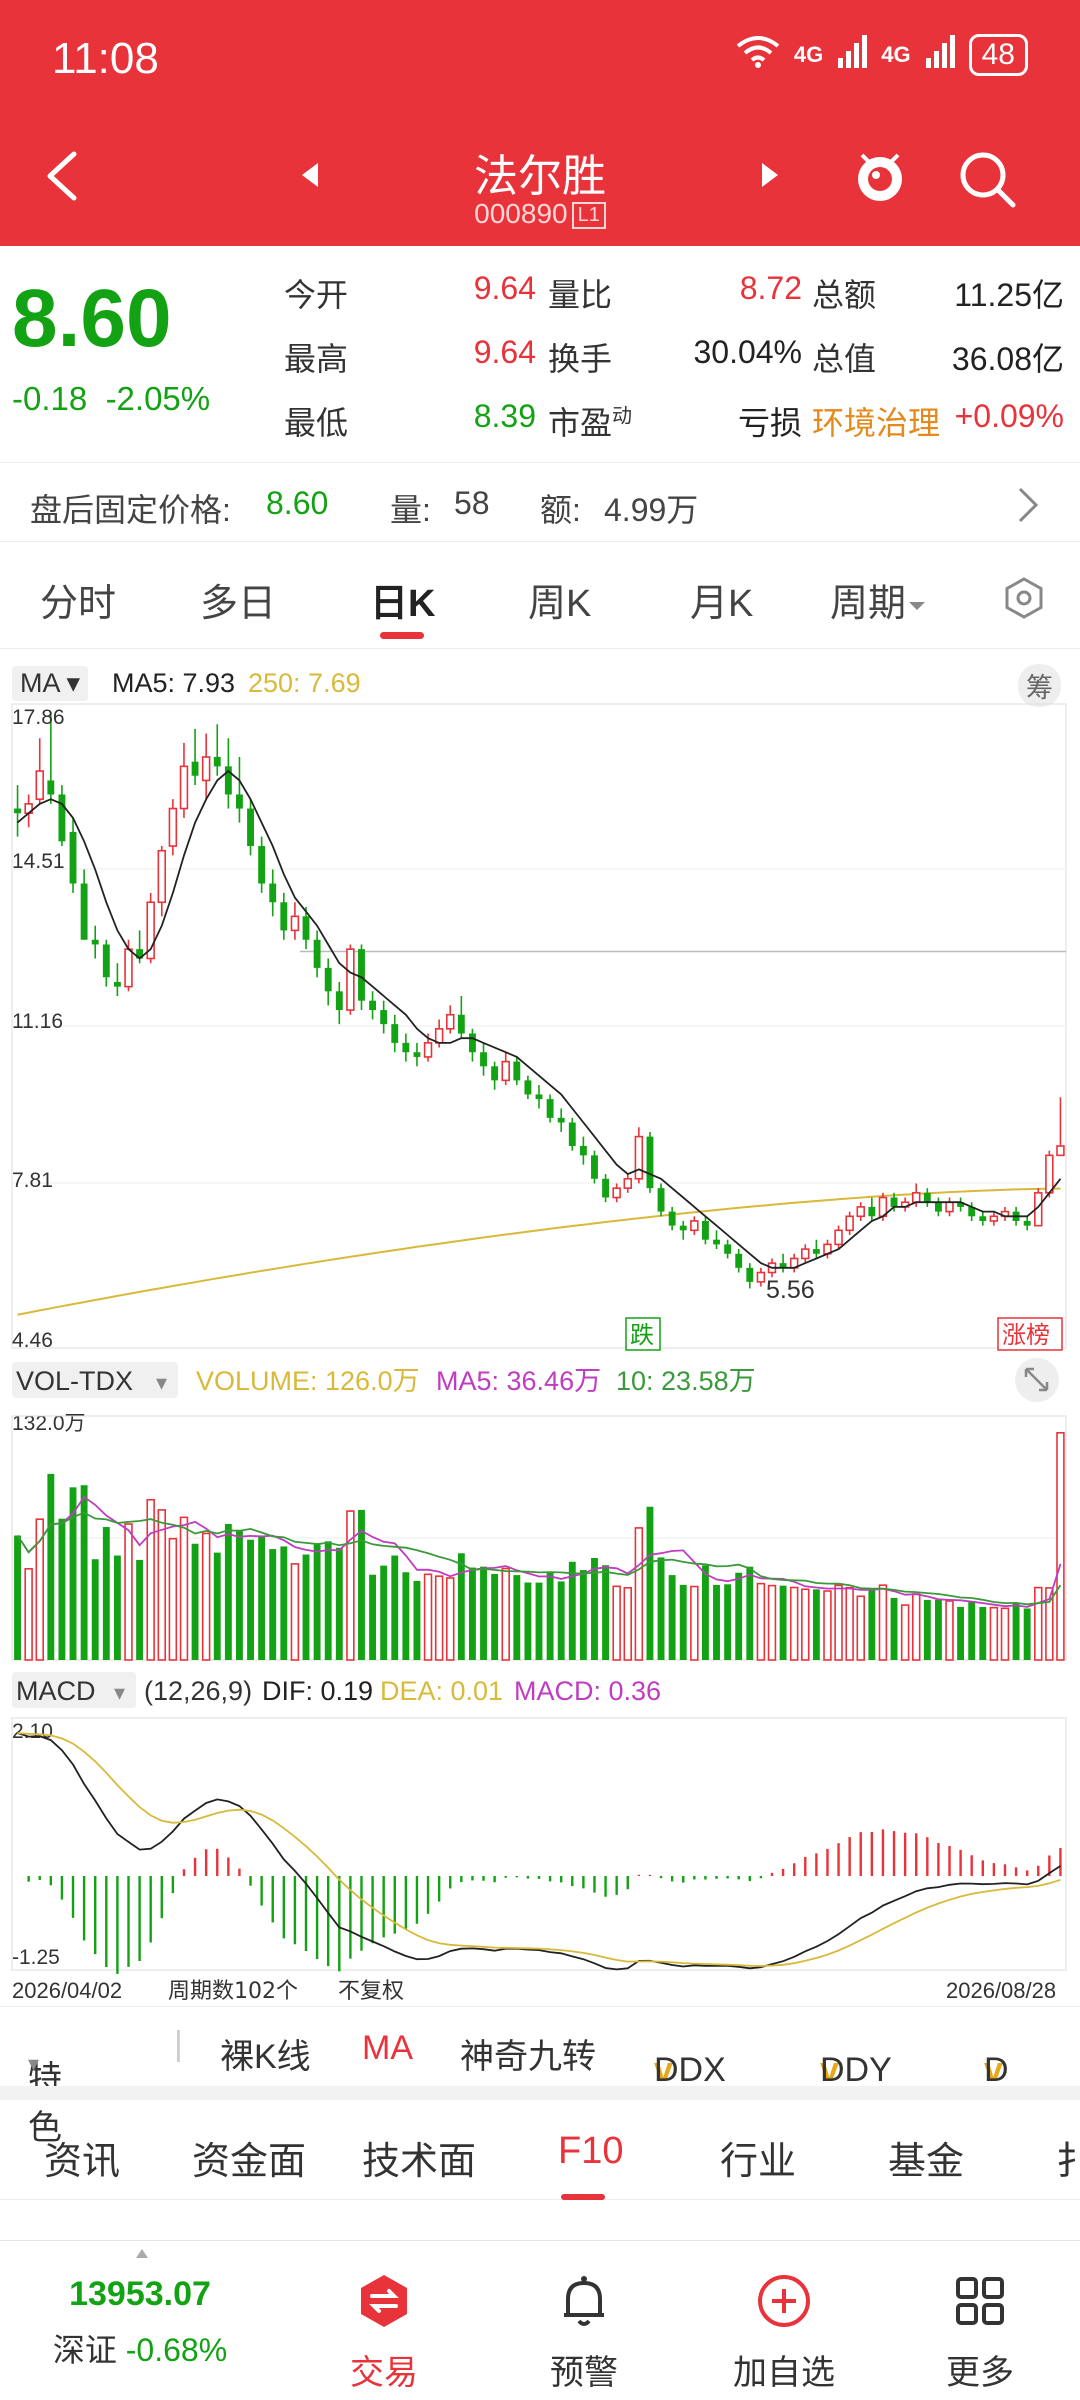 This screenshot has height=2400, width=1080. I want to click on expand-button, so click(1037, 1380).